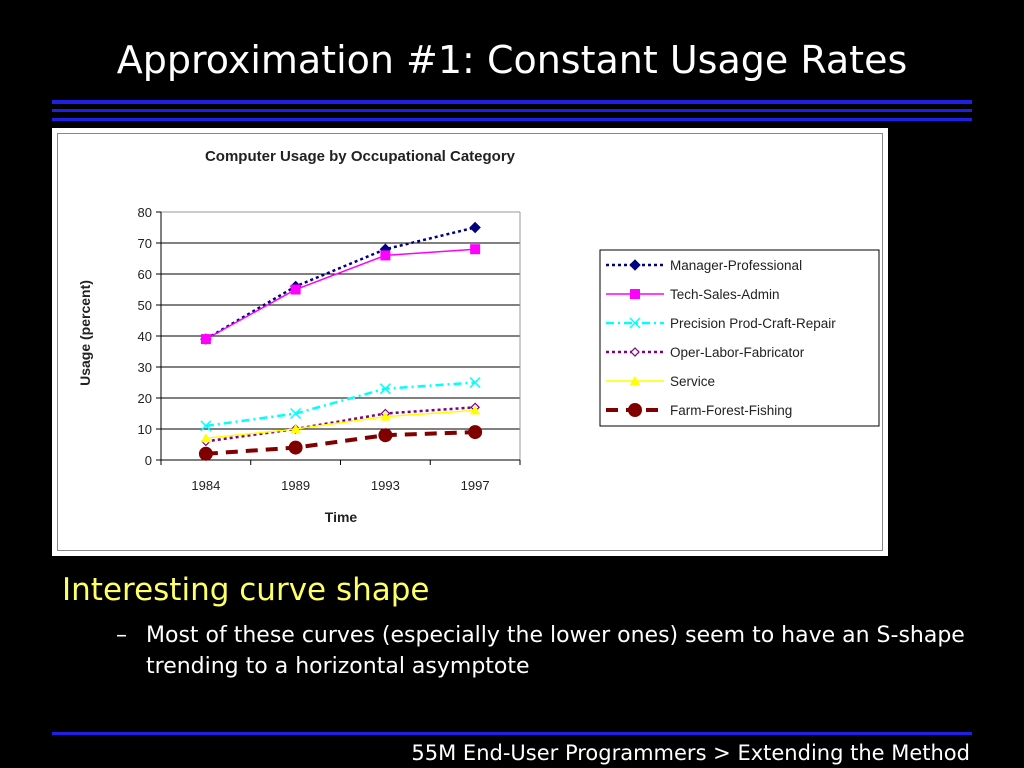  What do you see at coordinates (736, 265) in the screenshot?
I see `legend-label: Manager-Professional` at bounding box center [736, 265].